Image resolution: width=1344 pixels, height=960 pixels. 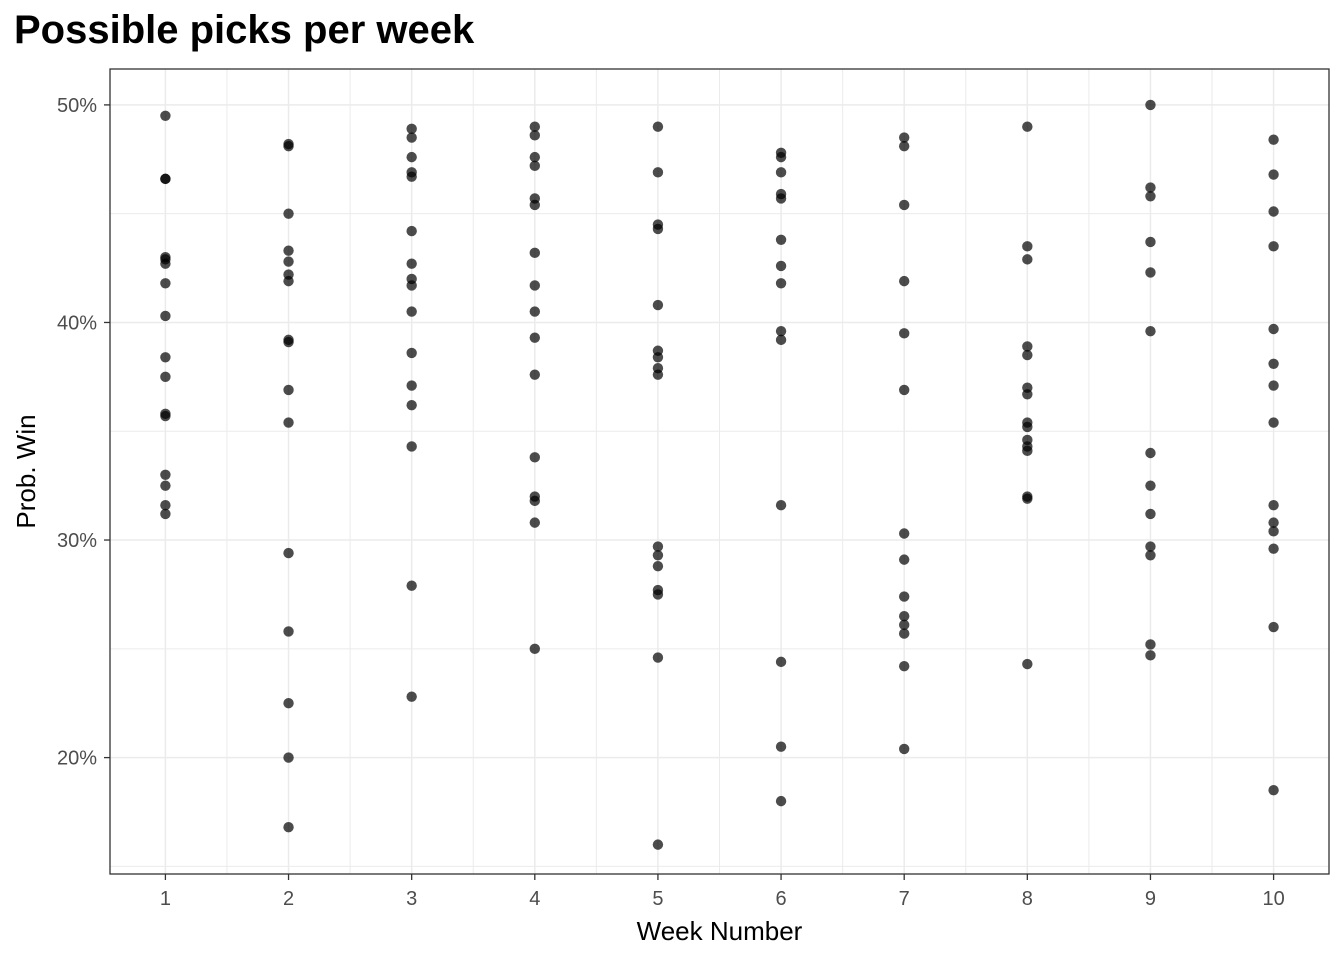 I want to click on x-tick-label: 10, so click(x=1273, y=899).